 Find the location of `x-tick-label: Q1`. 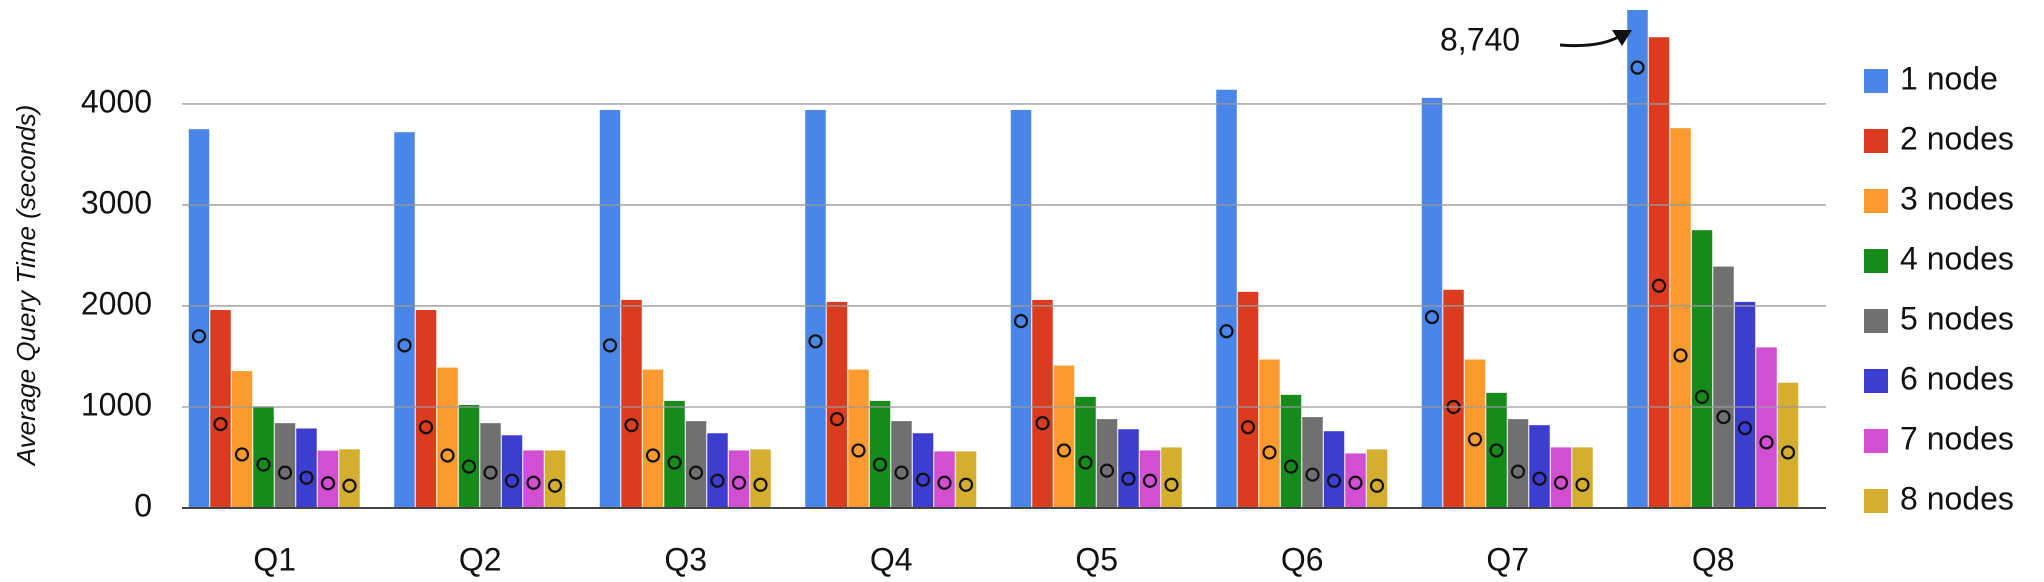

x-tick-label: Q1 is located at coordinates (274, 559).